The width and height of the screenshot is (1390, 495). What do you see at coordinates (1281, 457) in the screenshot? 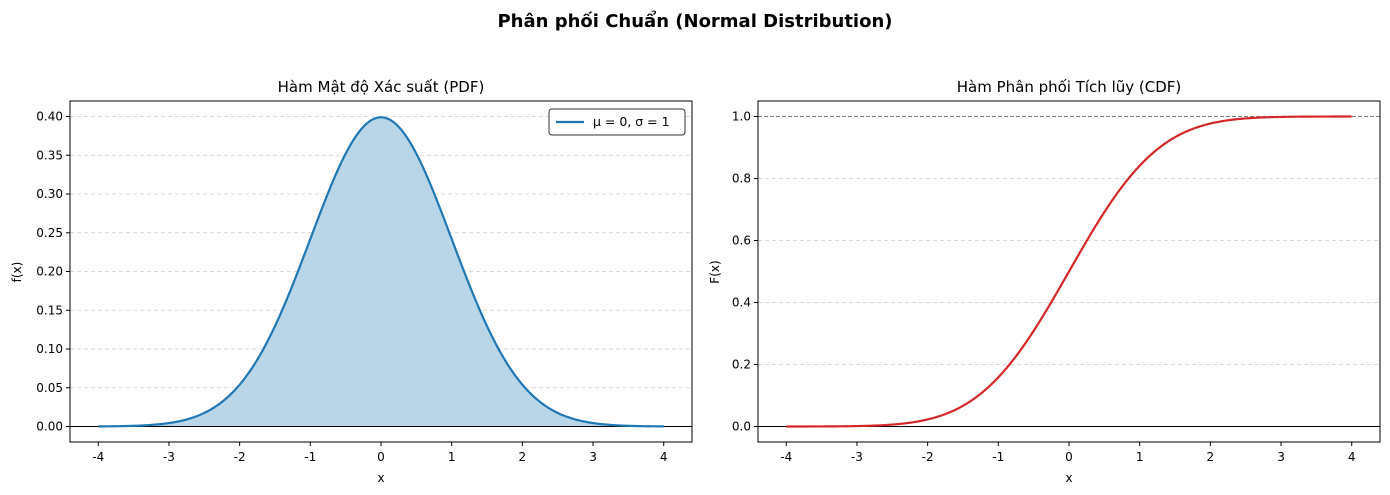
I see `cdf-x-tick-label: 3` at bounding box center [1281, 457].